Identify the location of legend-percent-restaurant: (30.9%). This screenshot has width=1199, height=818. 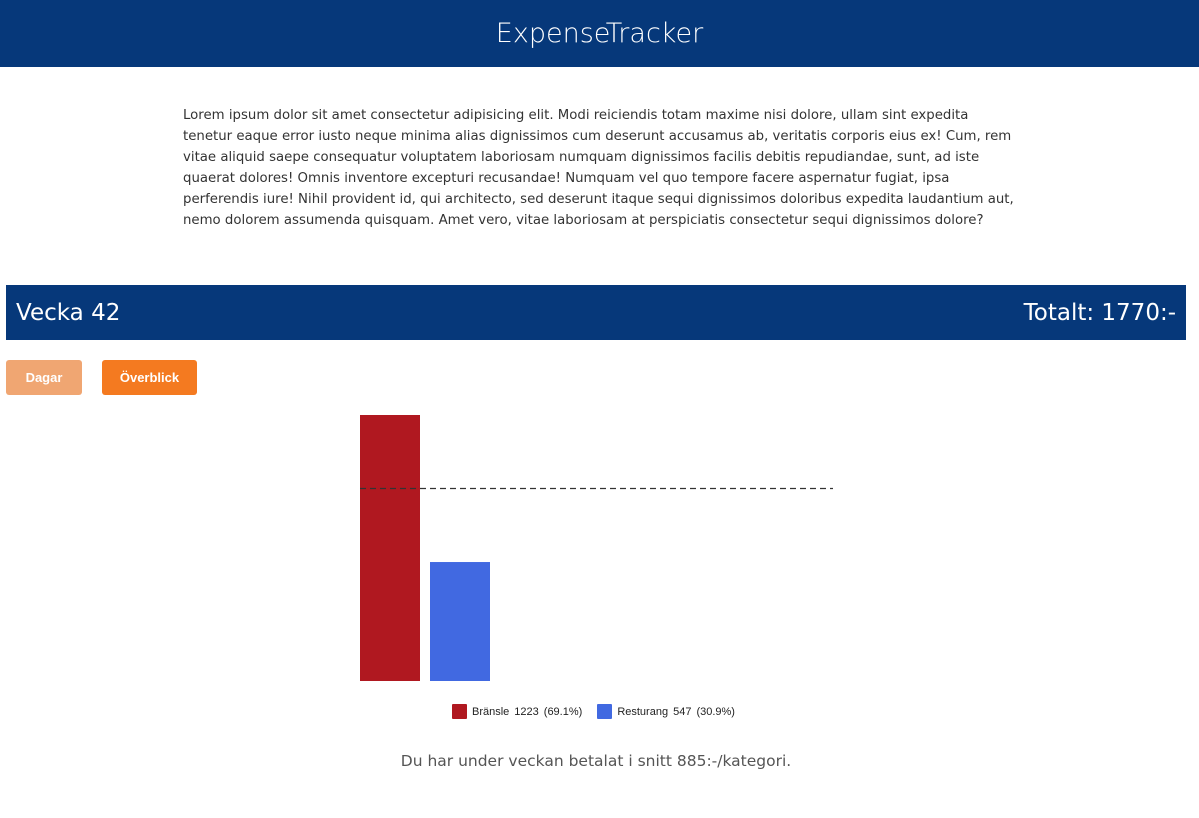
(715, 711).